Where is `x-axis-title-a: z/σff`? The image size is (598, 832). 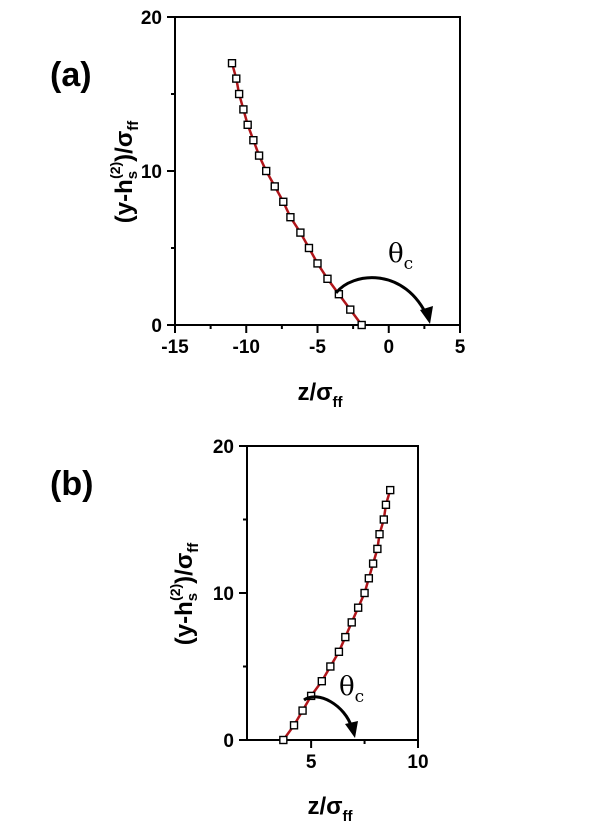
x-axis-title-a: z/σff is located at coordinates (320, 395).